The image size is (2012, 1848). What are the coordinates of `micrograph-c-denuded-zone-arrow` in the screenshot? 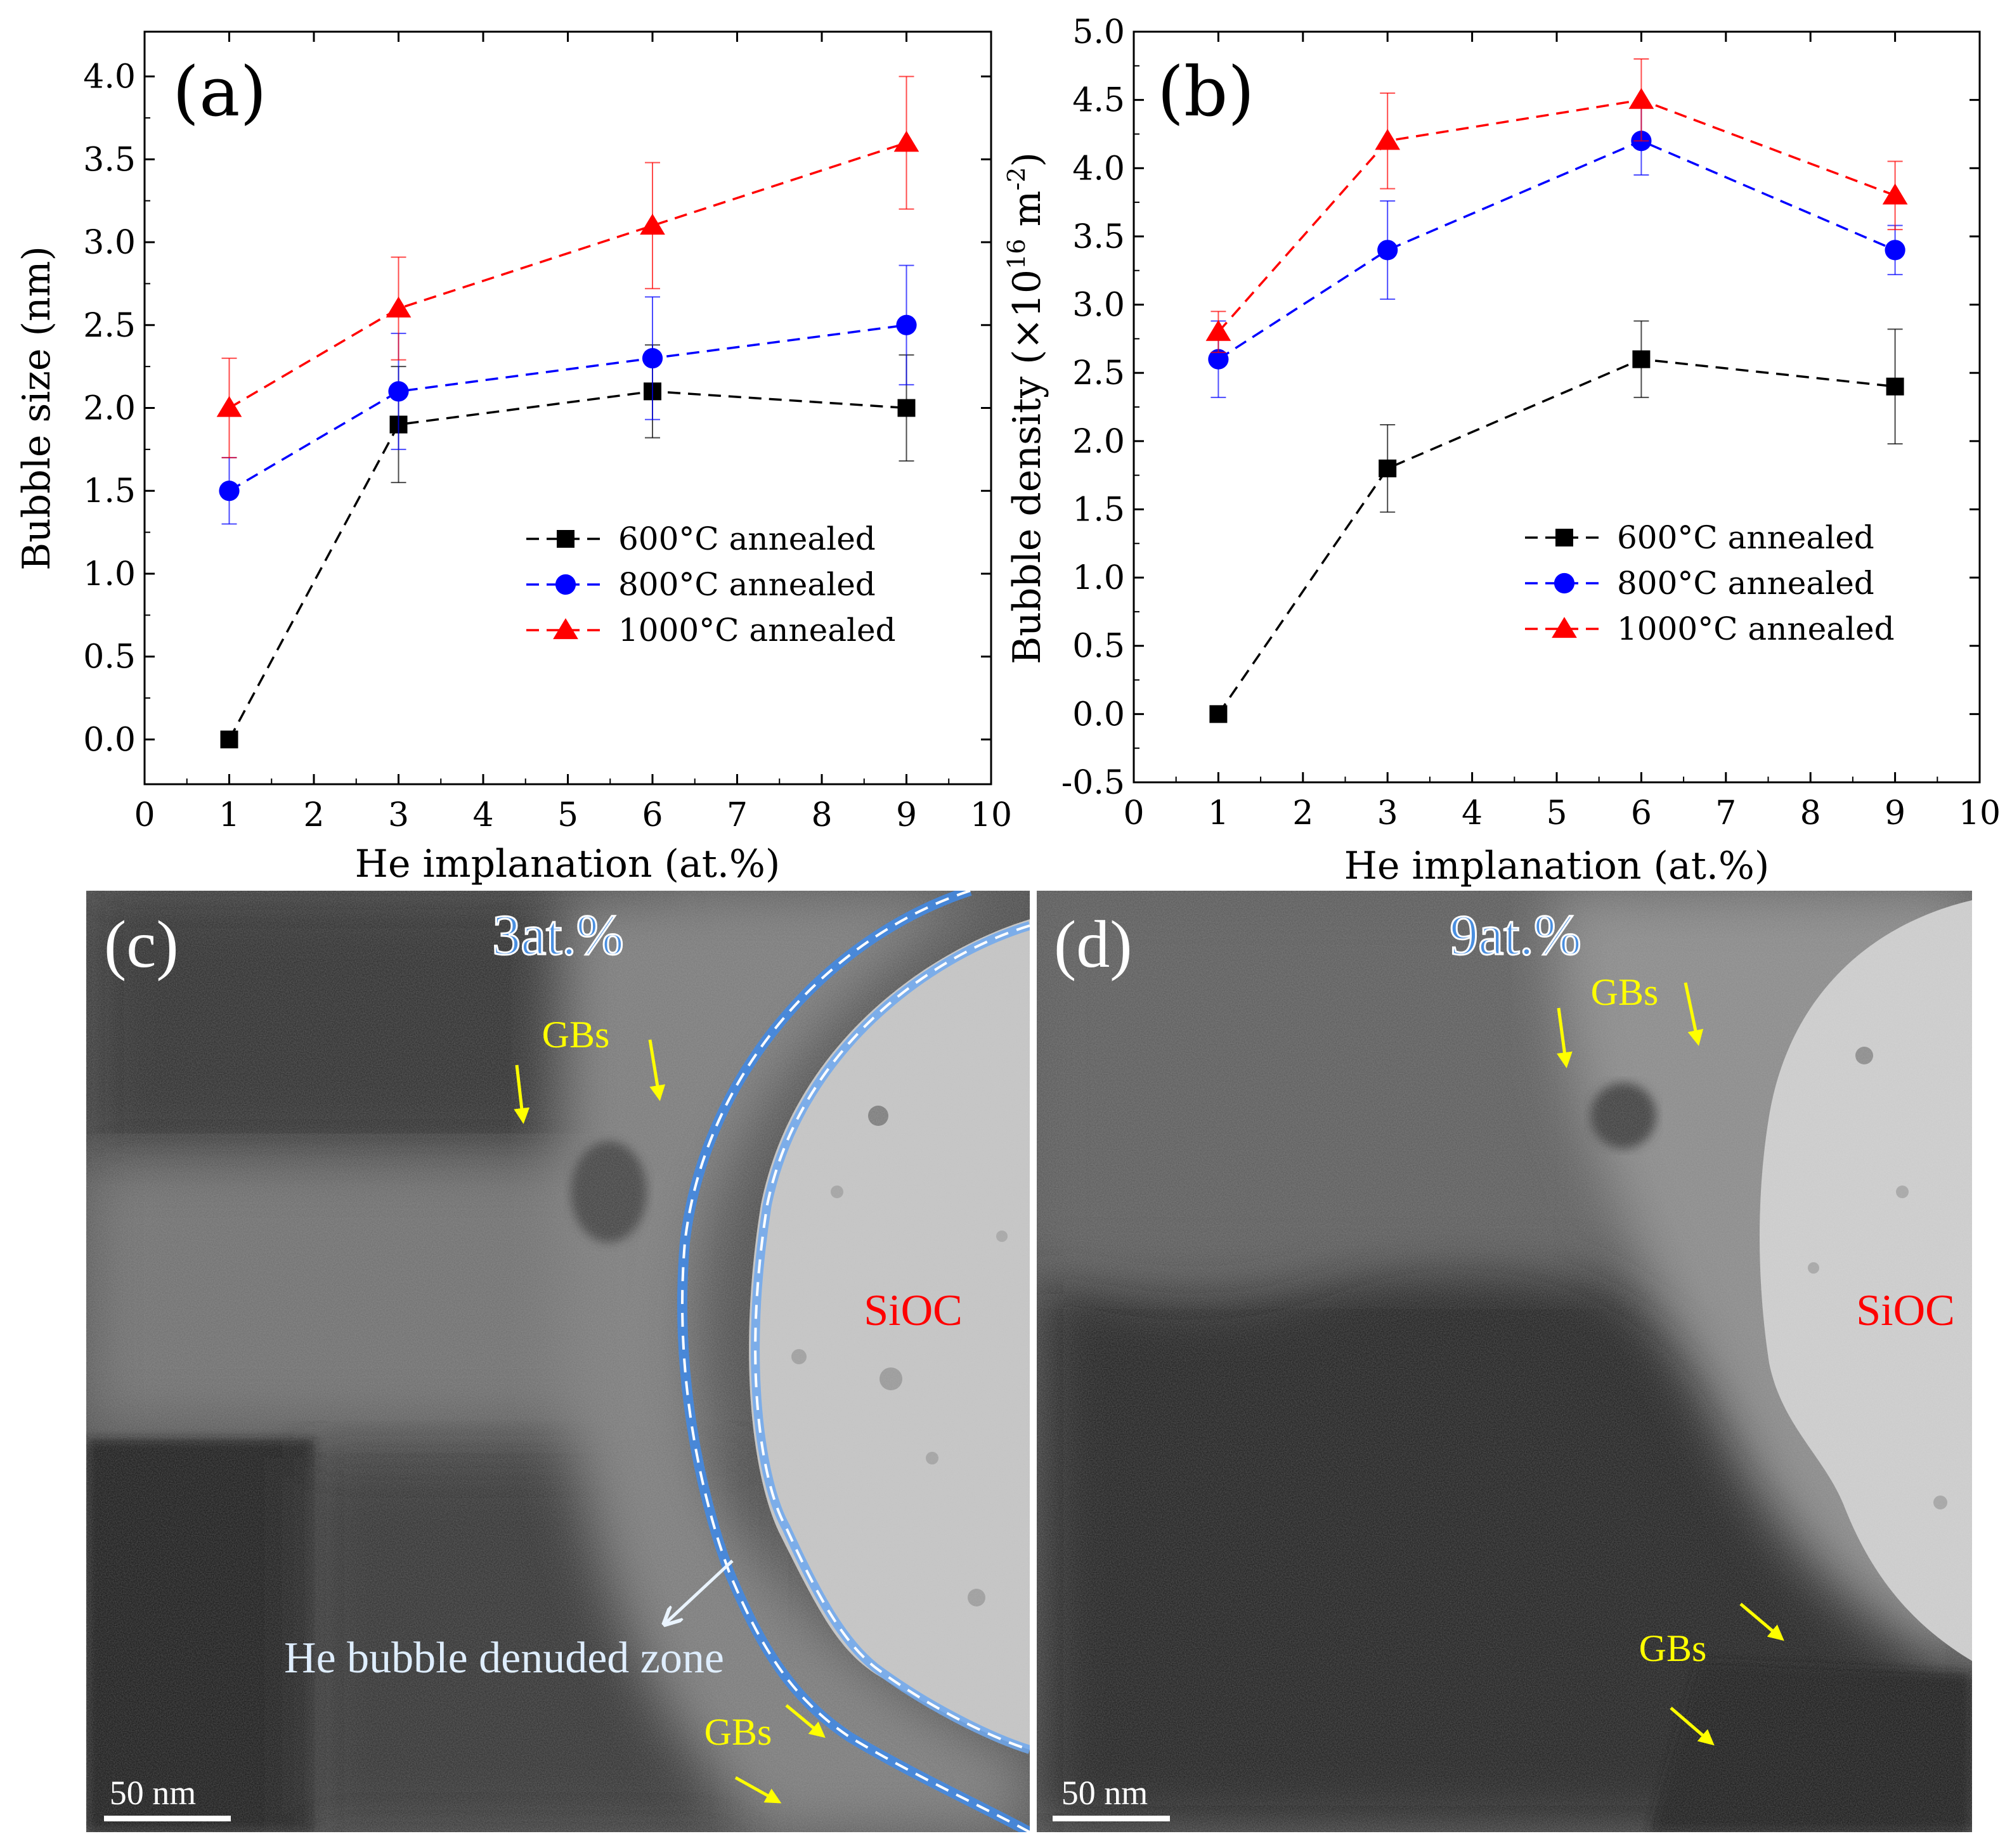 It's located at (700, 1591).